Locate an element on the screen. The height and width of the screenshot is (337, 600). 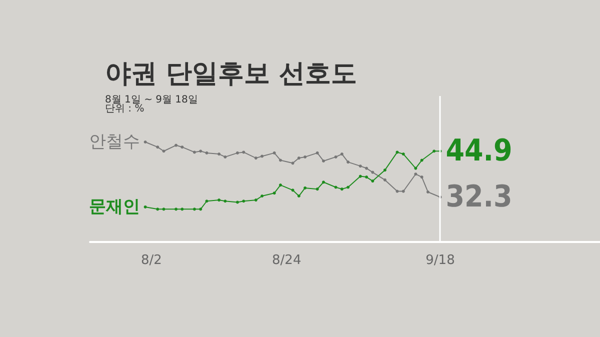
series-label: 문재인 is located at coordinates (114, 206).